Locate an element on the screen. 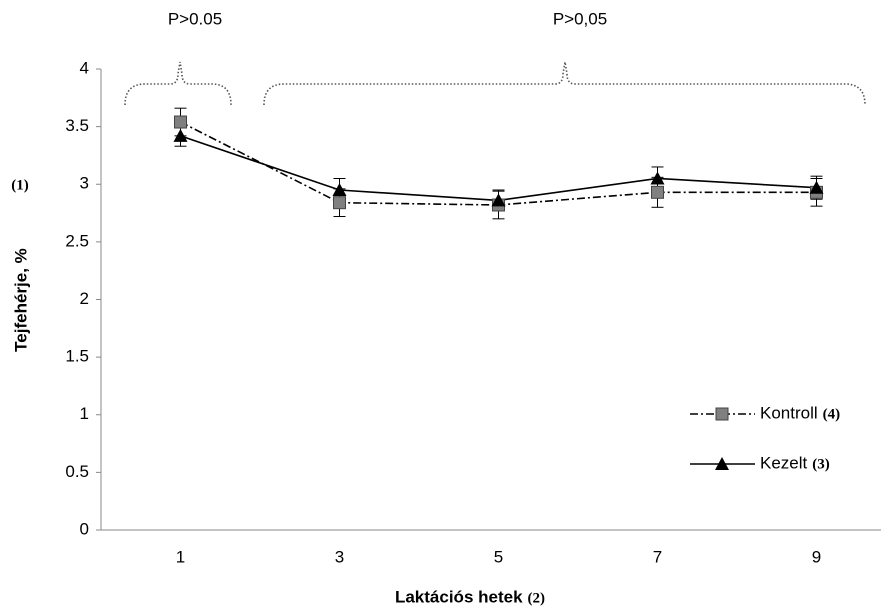 The image size is (884, 611). y-tick-label: 0.5 is located at coordinates (77, 471).